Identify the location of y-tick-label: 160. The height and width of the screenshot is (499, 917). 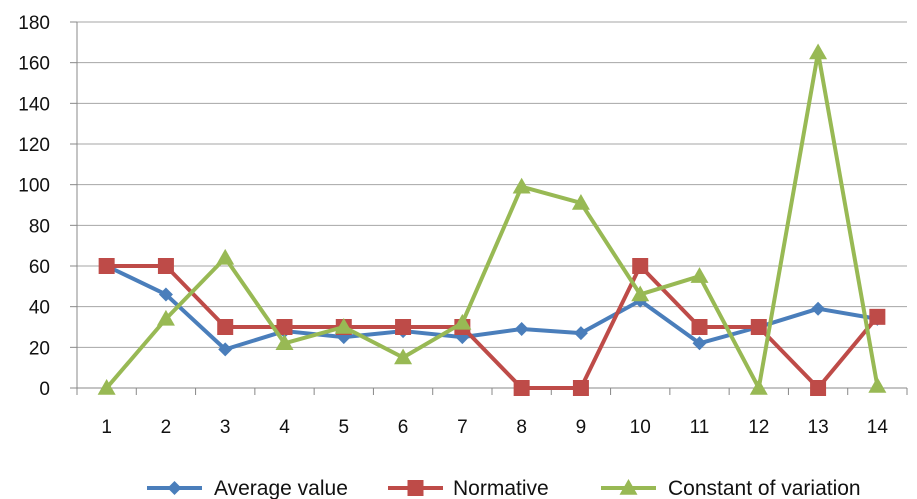
(34, 64).